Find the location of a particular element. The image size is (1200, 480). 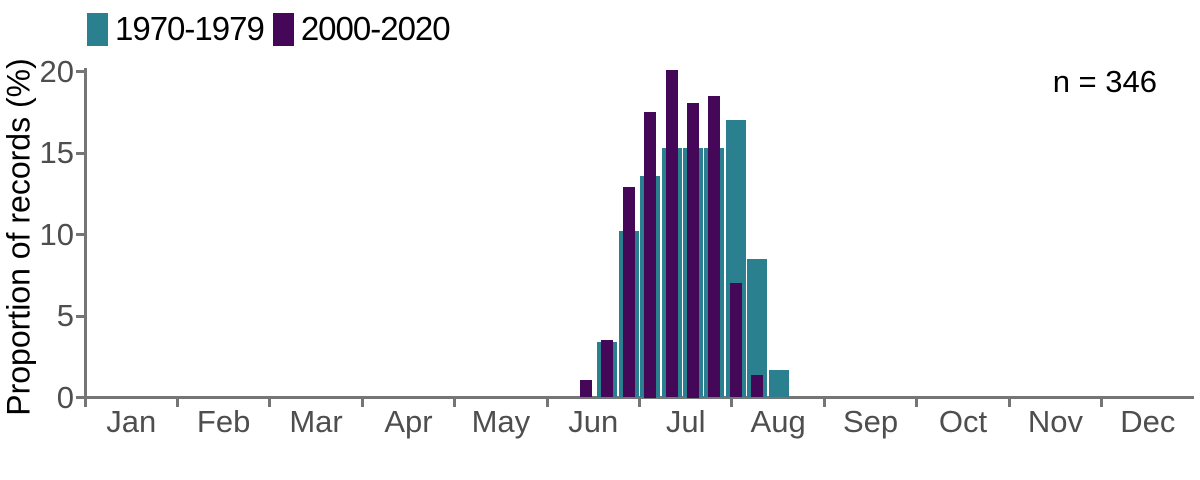

bar-2000-2020-bin3 is located at coordinates (628, 292).